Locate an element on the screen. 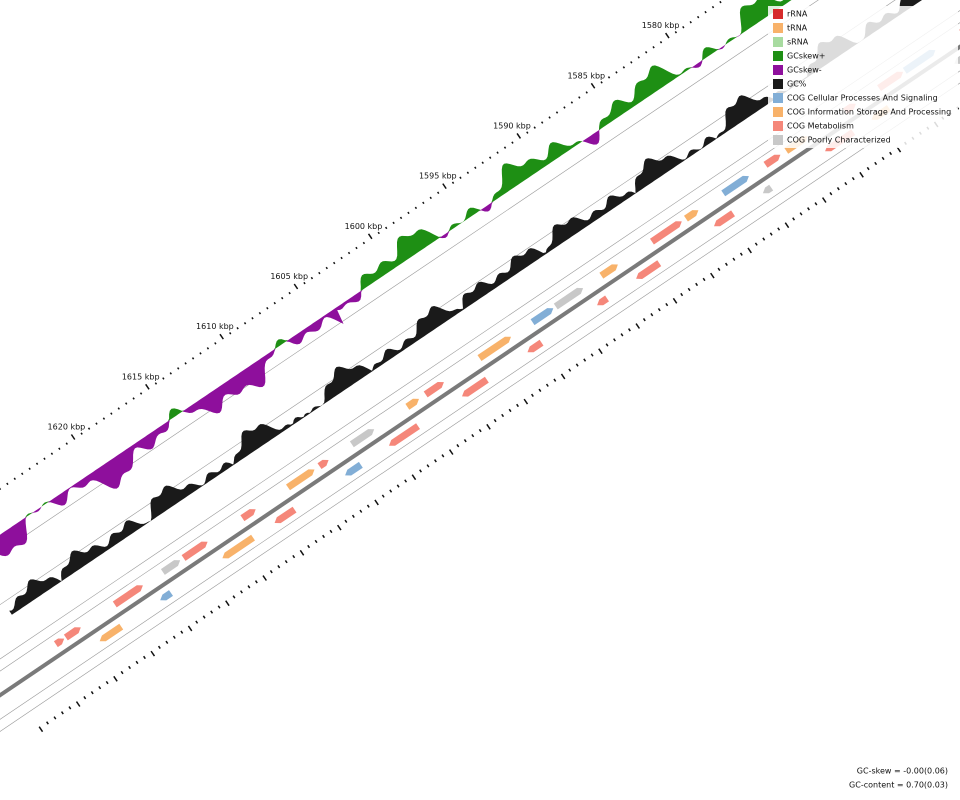  scale-label: 1615 kbp is located at coordinates (141, 376).